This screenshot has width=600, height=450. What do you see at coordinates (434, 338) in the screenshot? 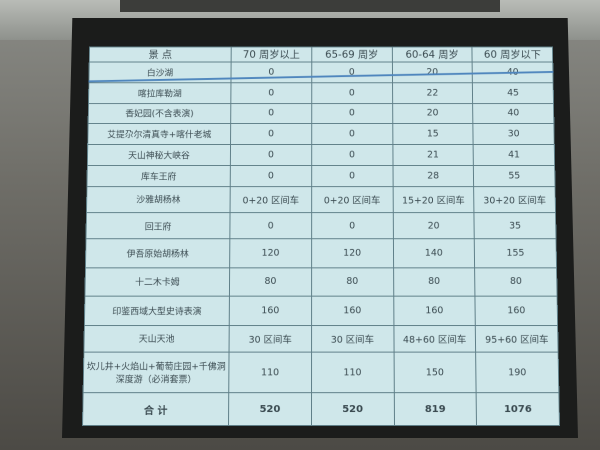
I see `price-cell: 48+60 区间车` at bounding box center [434, 338].